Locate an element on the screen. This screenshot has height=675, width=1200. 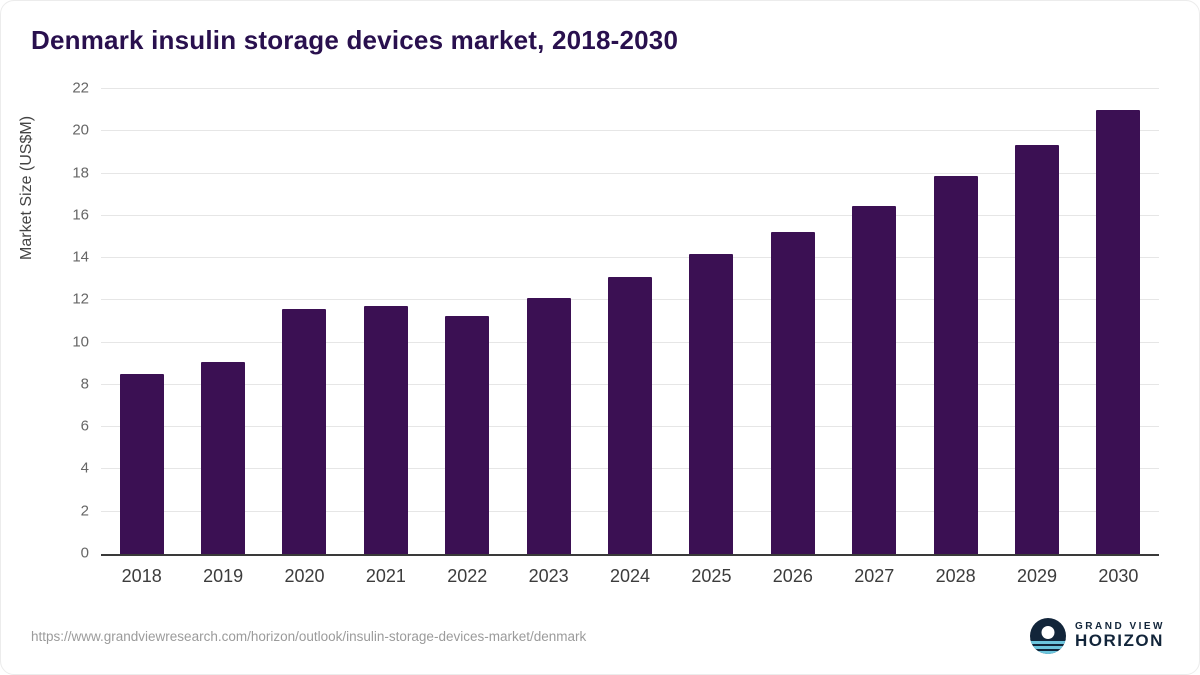
logo-text-grand-view: GRAND VIEW is located at coordinates (1120, 627).